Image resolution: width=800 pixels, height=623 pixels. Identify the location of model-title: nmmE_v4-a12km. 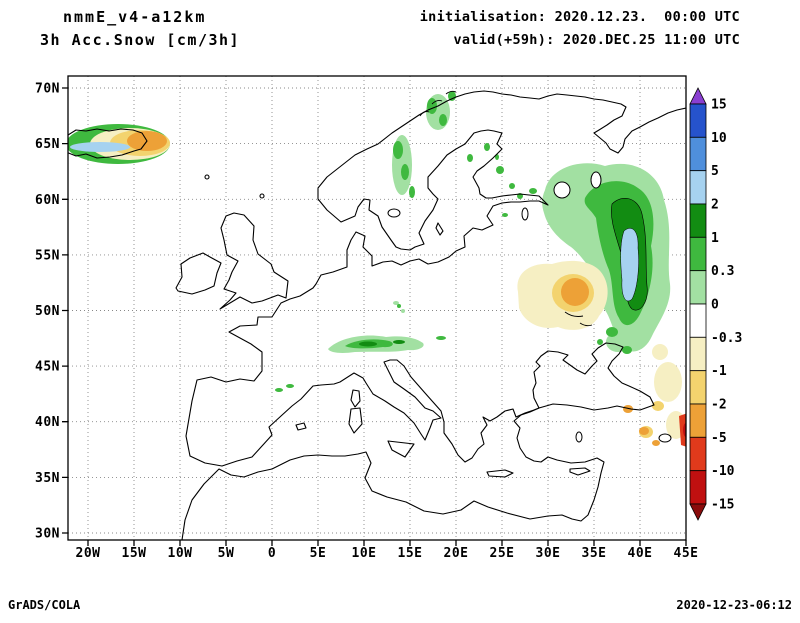
(134, 17).